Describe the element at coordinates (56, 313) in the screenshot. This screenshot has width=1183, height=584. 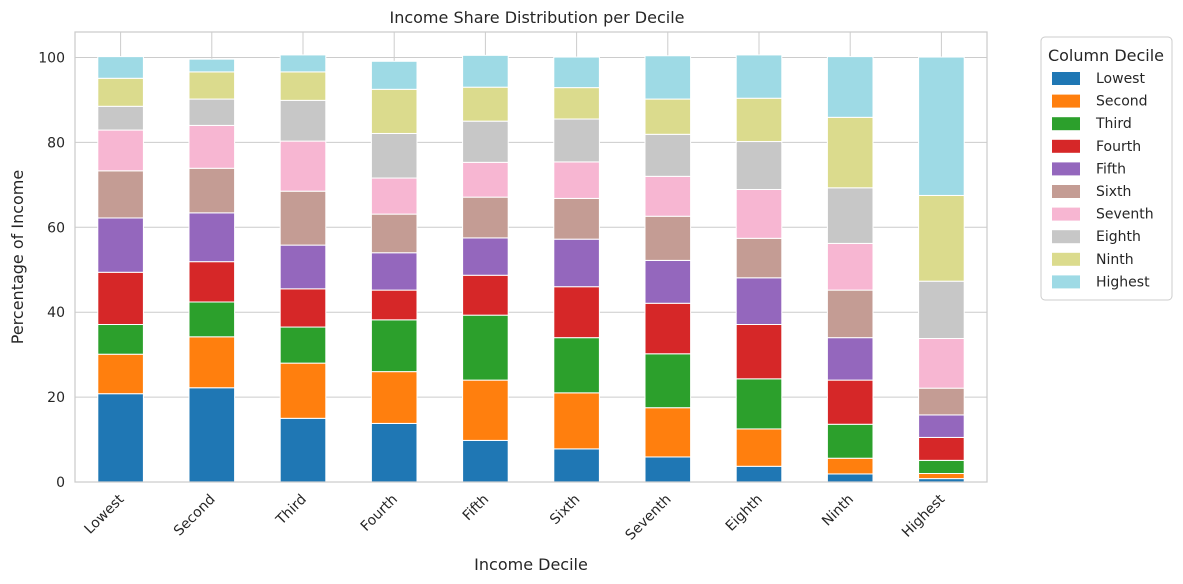
I see `y-tick-label: 40` at that location.